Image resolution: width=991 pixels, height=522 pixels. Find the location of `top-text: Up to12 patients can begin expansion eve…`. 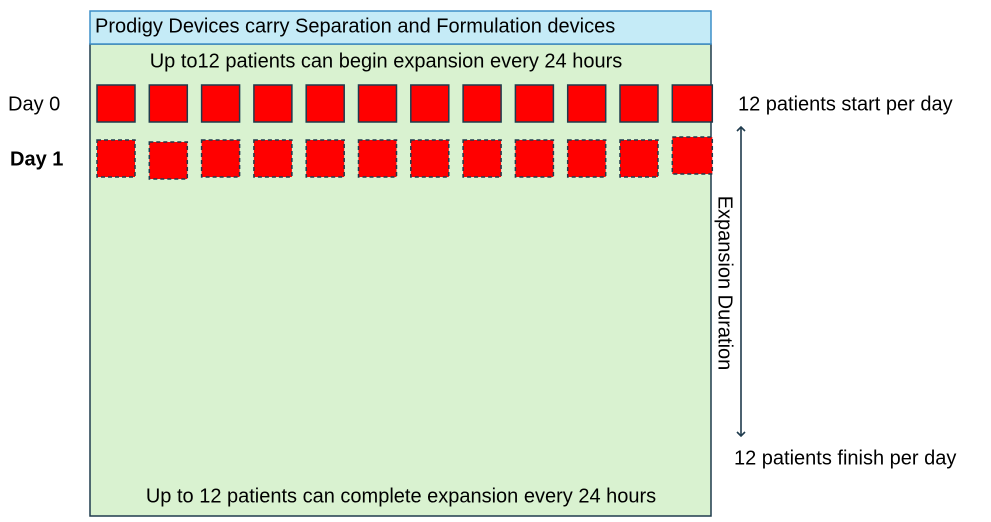

top-text: Up to12 patients can begin expansion eve… is located at coordinates (386, 61).